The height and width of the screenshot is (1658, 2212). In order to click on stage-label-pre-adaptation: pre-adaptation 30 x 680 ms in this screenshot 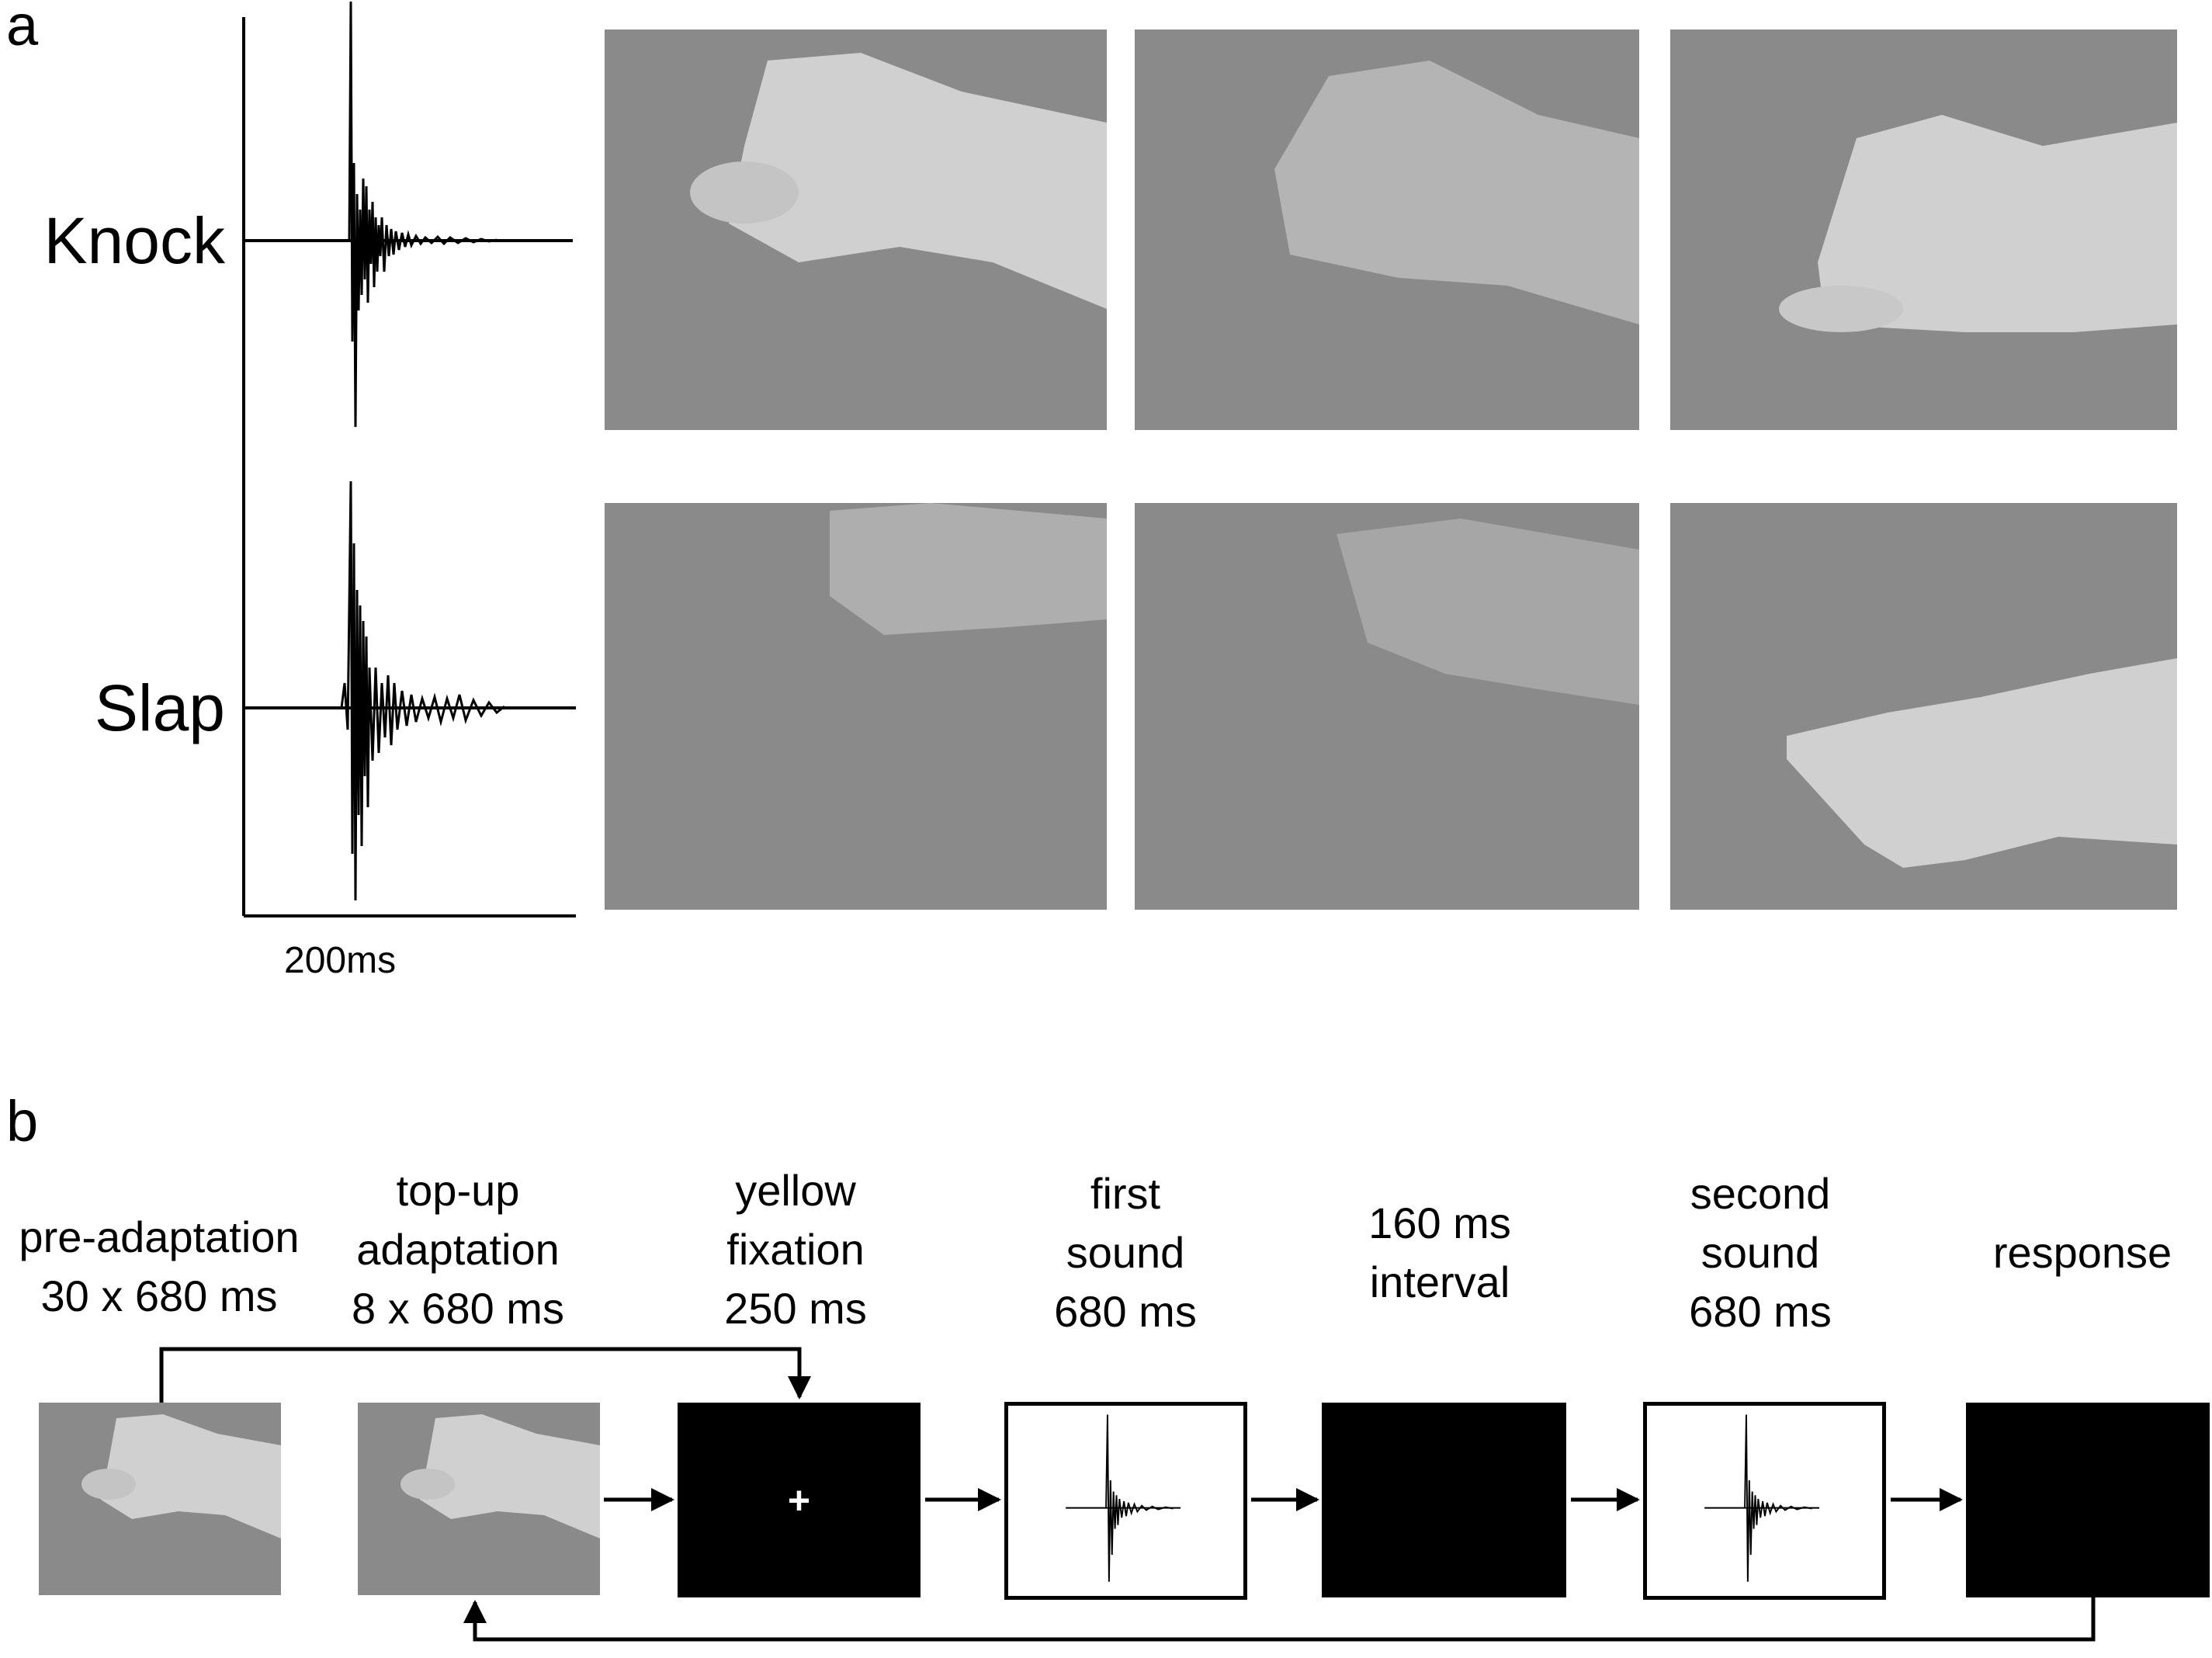, I will do `click(163, 1267)`.